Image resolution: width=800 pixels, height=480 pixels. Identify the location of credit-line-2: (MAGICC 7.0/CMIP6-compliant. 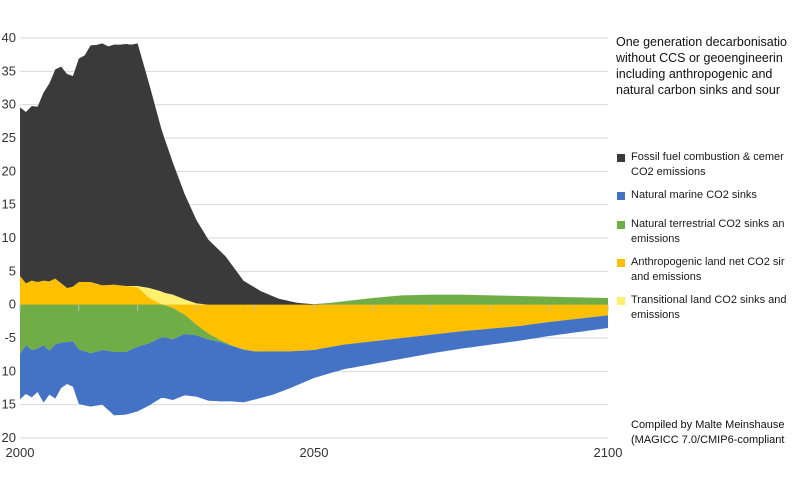
(708, 440).